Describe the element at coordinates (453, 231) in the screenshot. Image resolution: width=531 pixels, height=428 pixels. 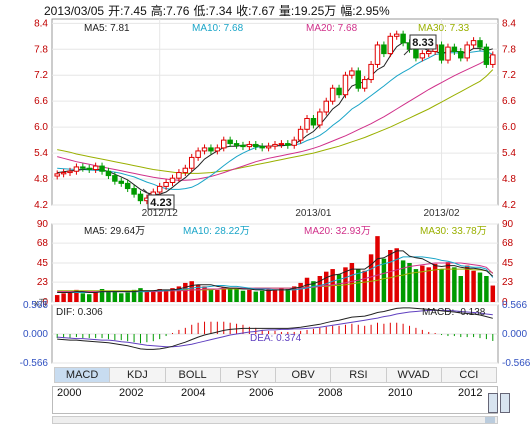
I see `vol-ma30-legend: MA30: 33.78万` at that location.